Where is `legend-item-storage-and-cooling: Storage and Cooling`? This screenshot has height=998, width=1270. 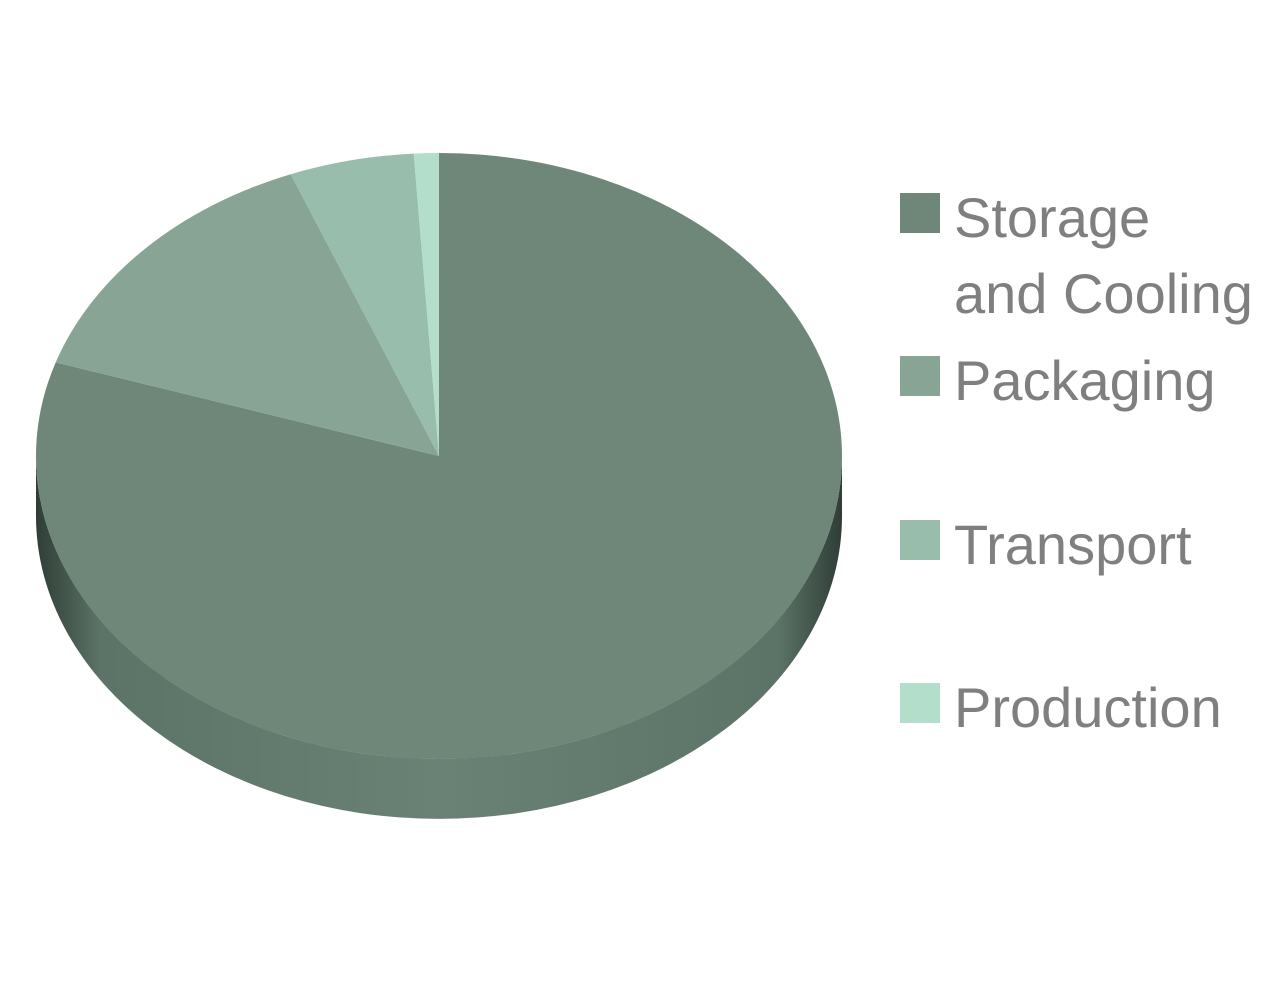
legend-item-storage-and-cooling: Storage and Cooling is located at coordinates (1077, 256).